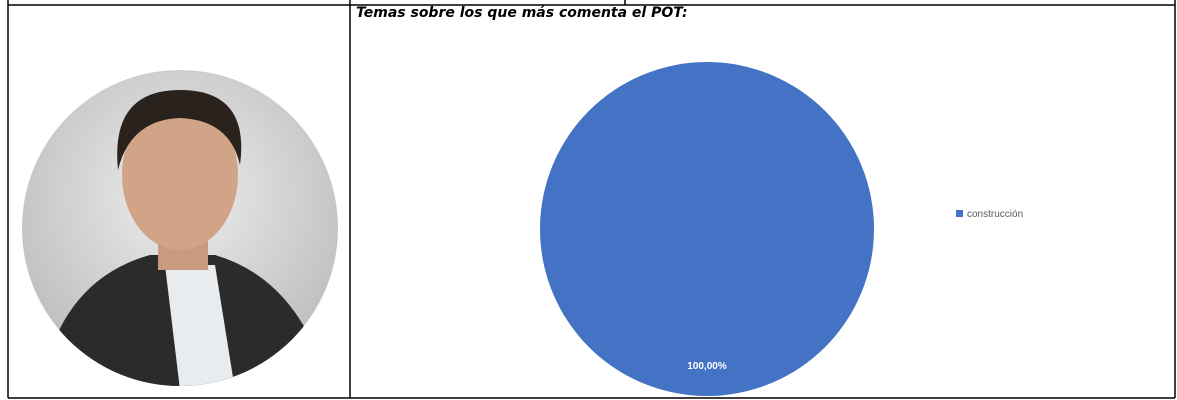  What do you see at coordinates (959, 213) in the screenshot?
I see `legend-swatch` at bounding box center [959, 213].